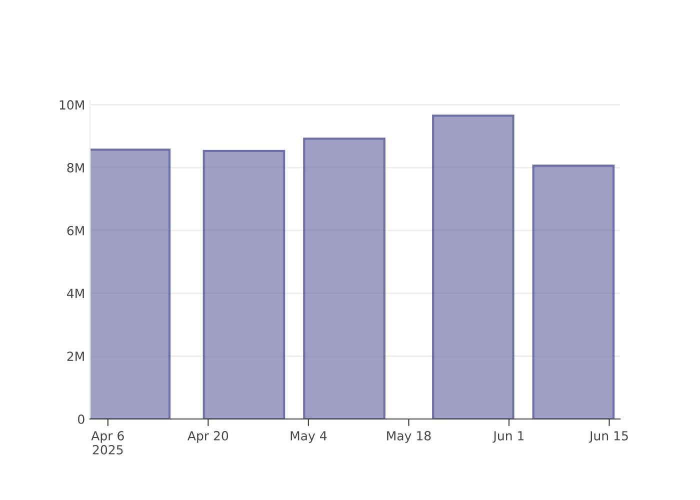  I want to click on y-tick-label: 6M, so click(75, 231).